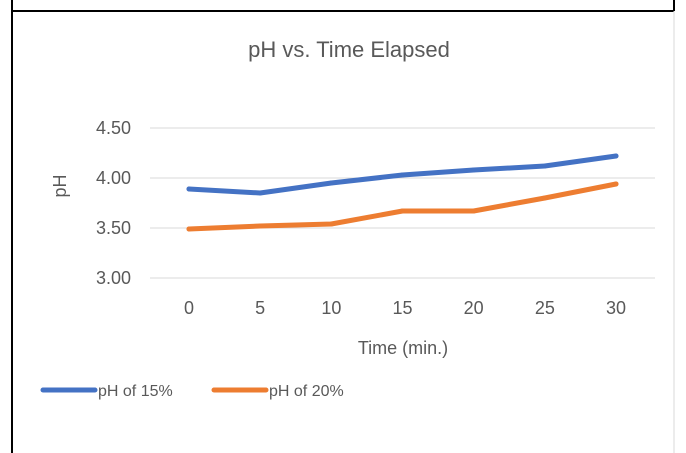  What do you see at coordinates (135, 391) in the screenshot?
I see `legend-label-0: pH of 15%` at bounding box center [135, 391].